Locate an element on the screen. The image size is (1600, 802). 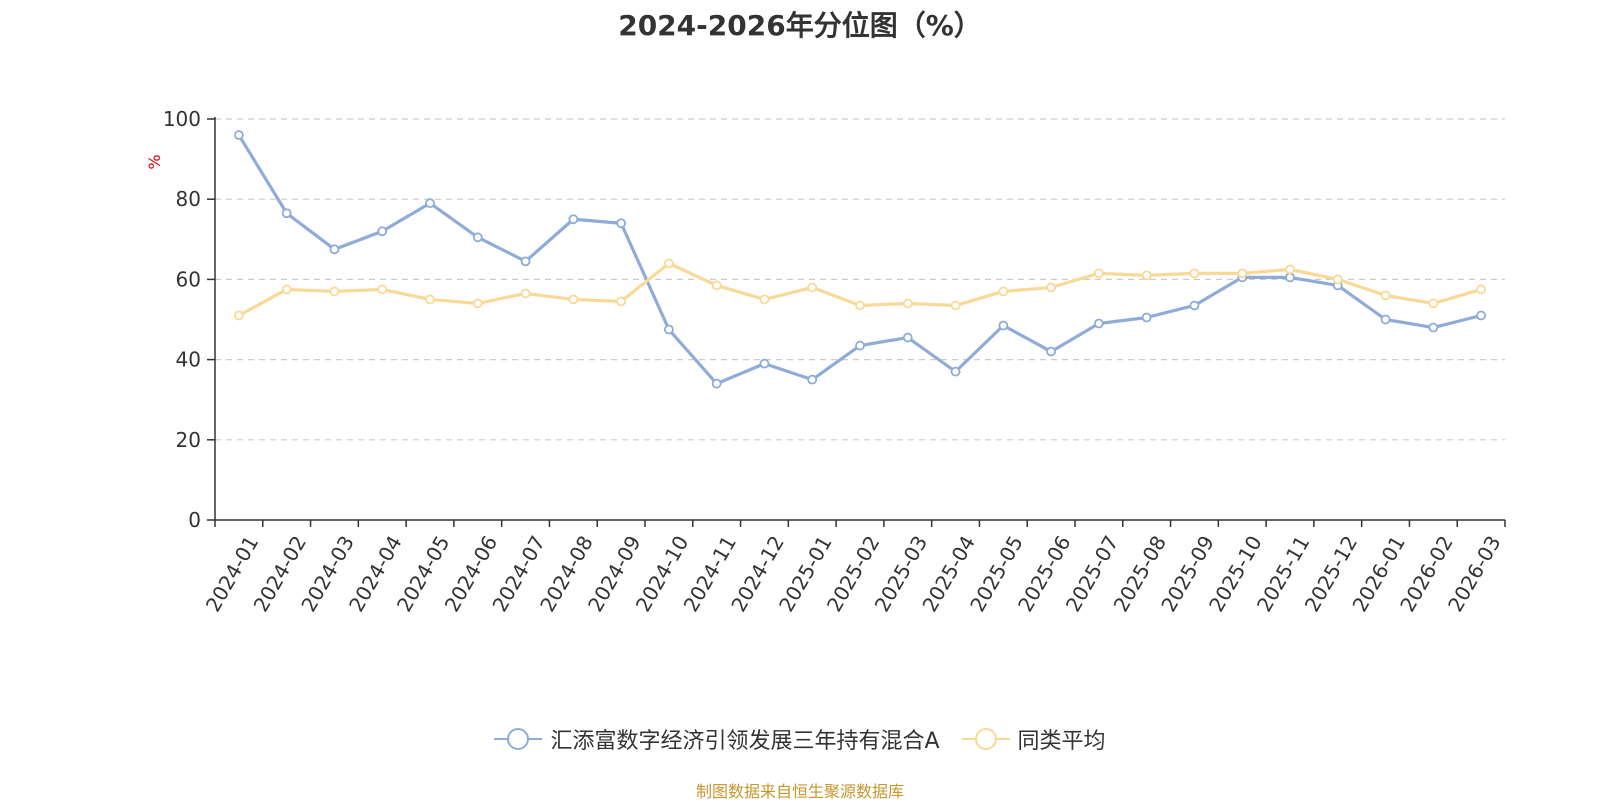
legend: 汇添富数字经济引领发展三年持有混合A 同类平均 is located at coordinates (800, 739).